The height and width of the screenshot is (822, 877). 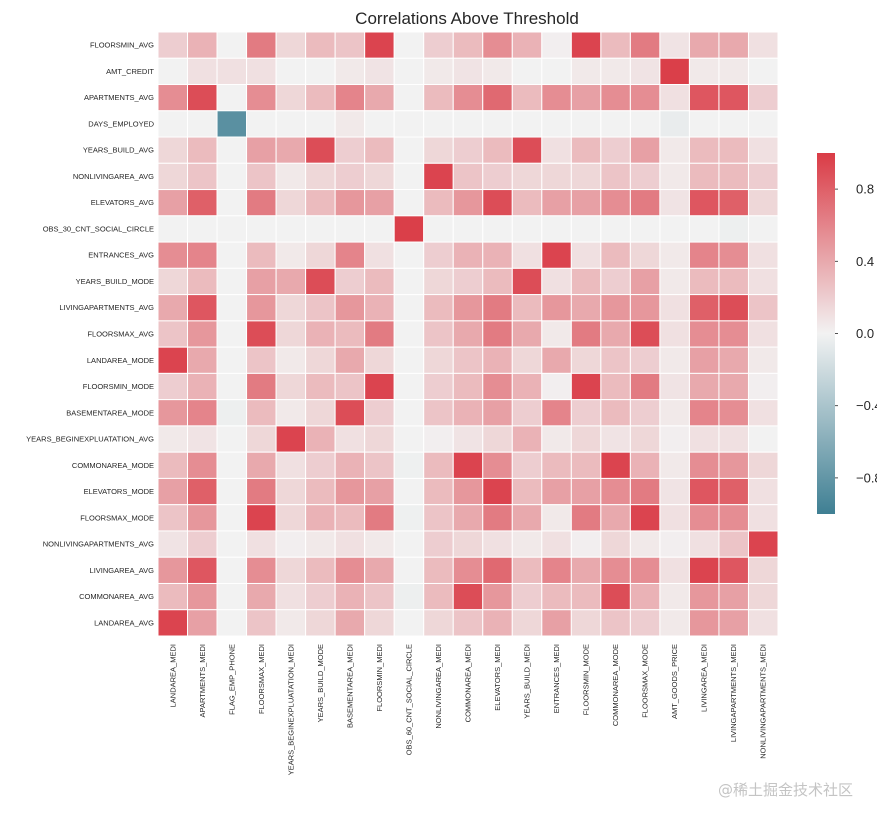 I want to click on column-label: LIVINGAREA_MEDI, so click(x=704, y=678).